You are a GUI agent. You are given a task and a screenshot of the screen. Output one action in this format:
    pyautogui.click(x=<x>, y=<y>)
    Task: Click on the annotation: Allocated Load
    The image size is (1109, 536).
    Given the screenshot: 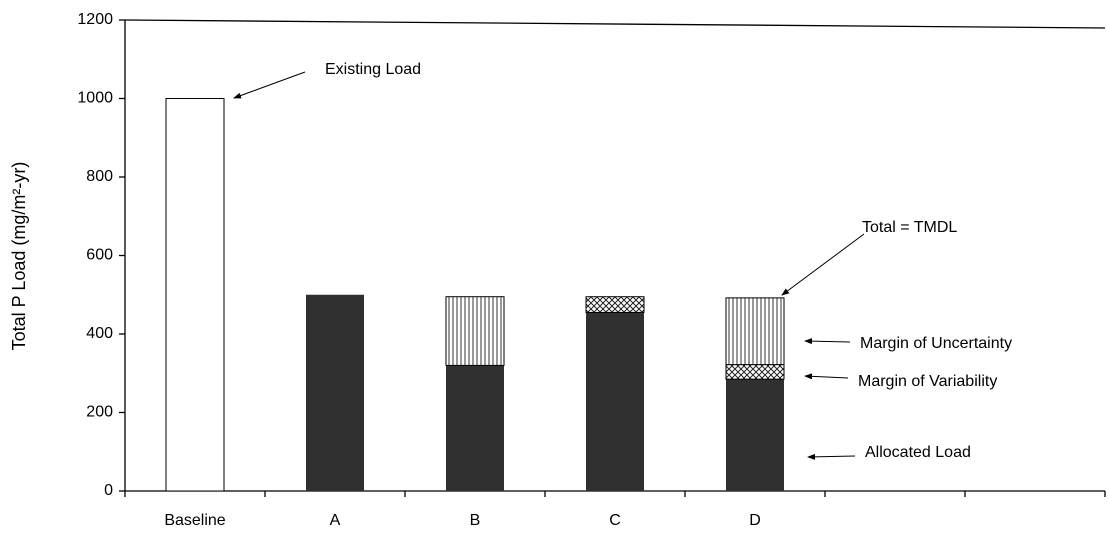 What is the action you would take?
    pyautogui.click(x=918, y=452)
    